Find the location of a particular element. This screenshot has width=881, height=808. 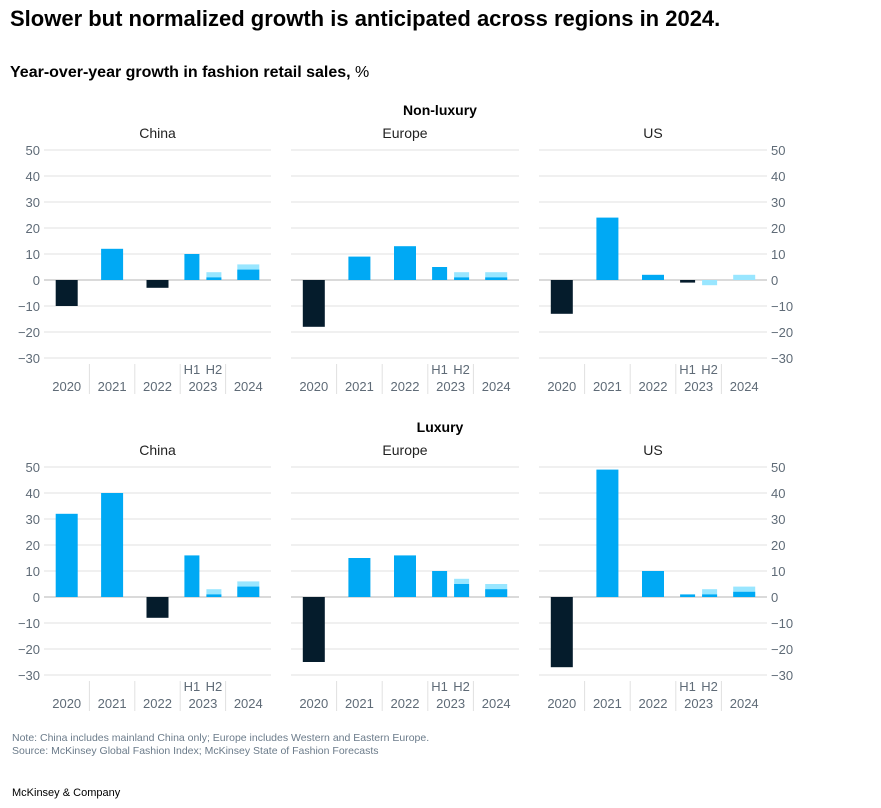

y-tick-right: 40 is located at coordinates (778, 176).